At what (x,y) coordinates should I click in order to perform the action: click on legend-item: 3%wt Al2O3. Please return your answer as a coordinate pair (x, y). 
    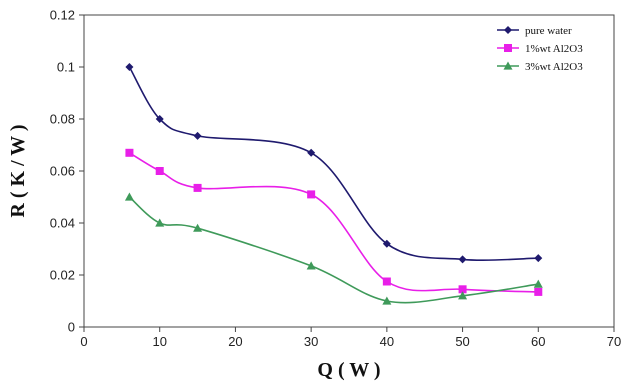
    Looking at the image, I should click on (540, 67).